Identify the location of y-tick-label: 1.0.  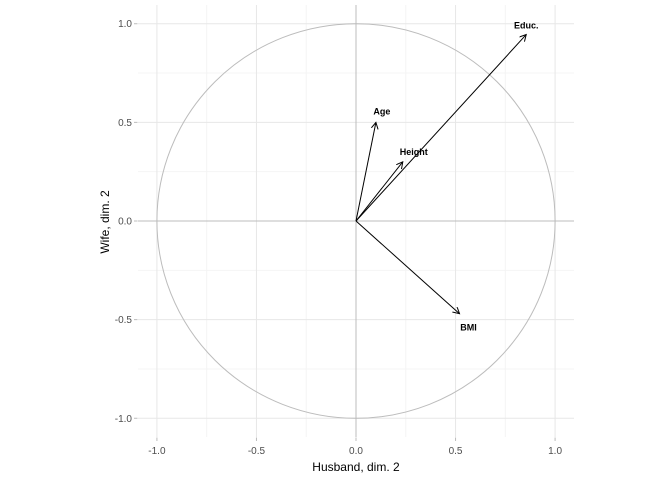
(125, 24).